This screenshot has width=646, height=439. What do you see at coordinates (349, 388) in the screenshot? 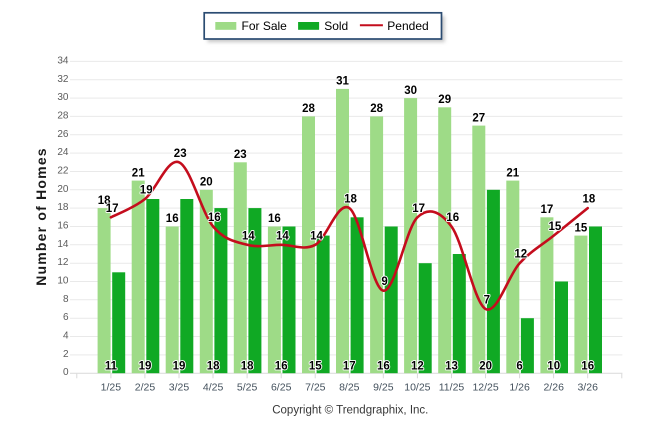
I see `svg-text: 8/25` at bounding box center [349, 388].